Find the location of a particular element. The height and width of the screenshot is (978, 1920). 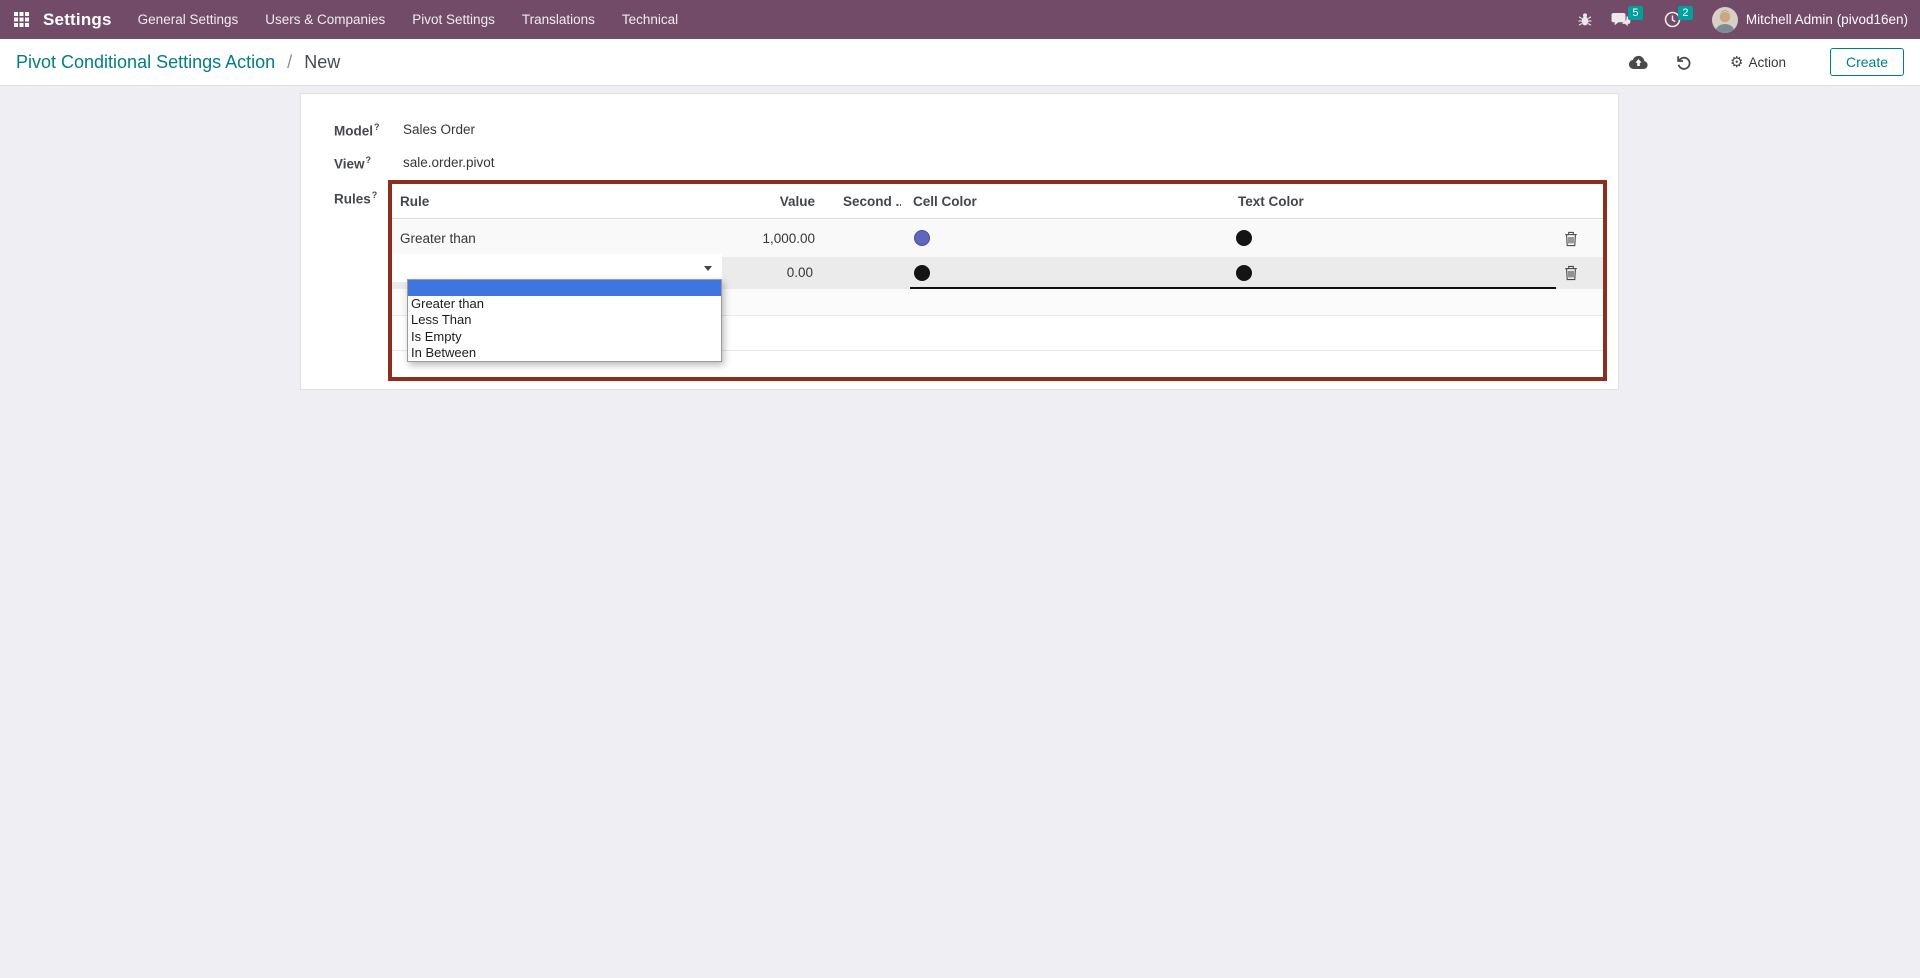

action-menu-label: Action is located at coordinates (1767, 62).